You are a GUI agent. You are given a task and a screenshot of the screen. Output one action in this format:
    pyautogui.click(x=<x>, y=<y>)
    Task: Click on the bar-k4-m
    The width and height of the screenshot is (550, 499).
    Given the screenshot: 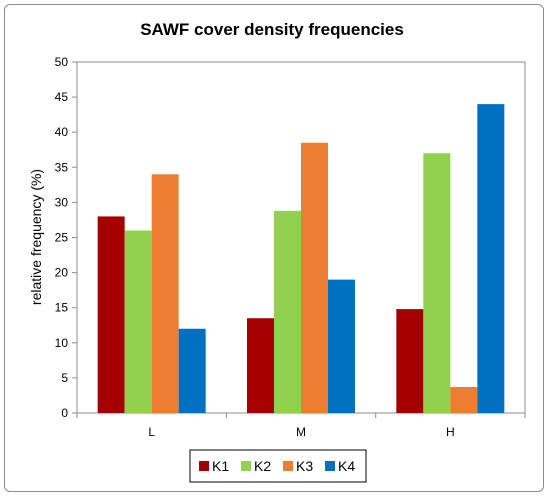 What is the action you would take?
    pyautogui.click(x=341, y=346)
    